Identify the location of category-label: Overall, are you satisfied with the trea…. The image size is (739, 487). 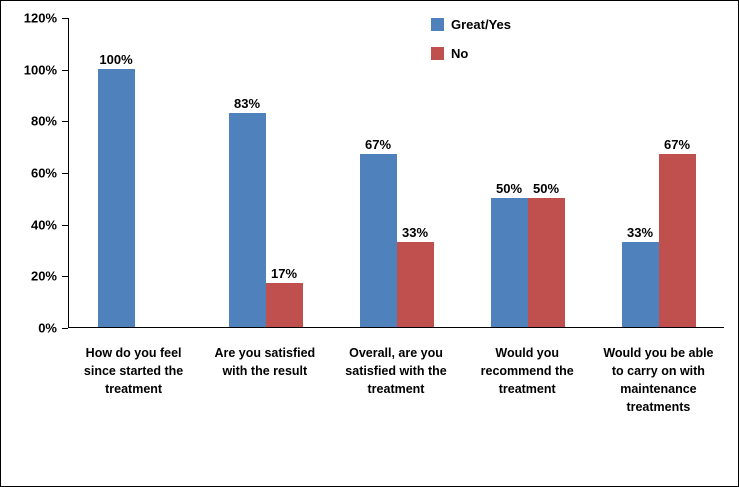
(396, 371).